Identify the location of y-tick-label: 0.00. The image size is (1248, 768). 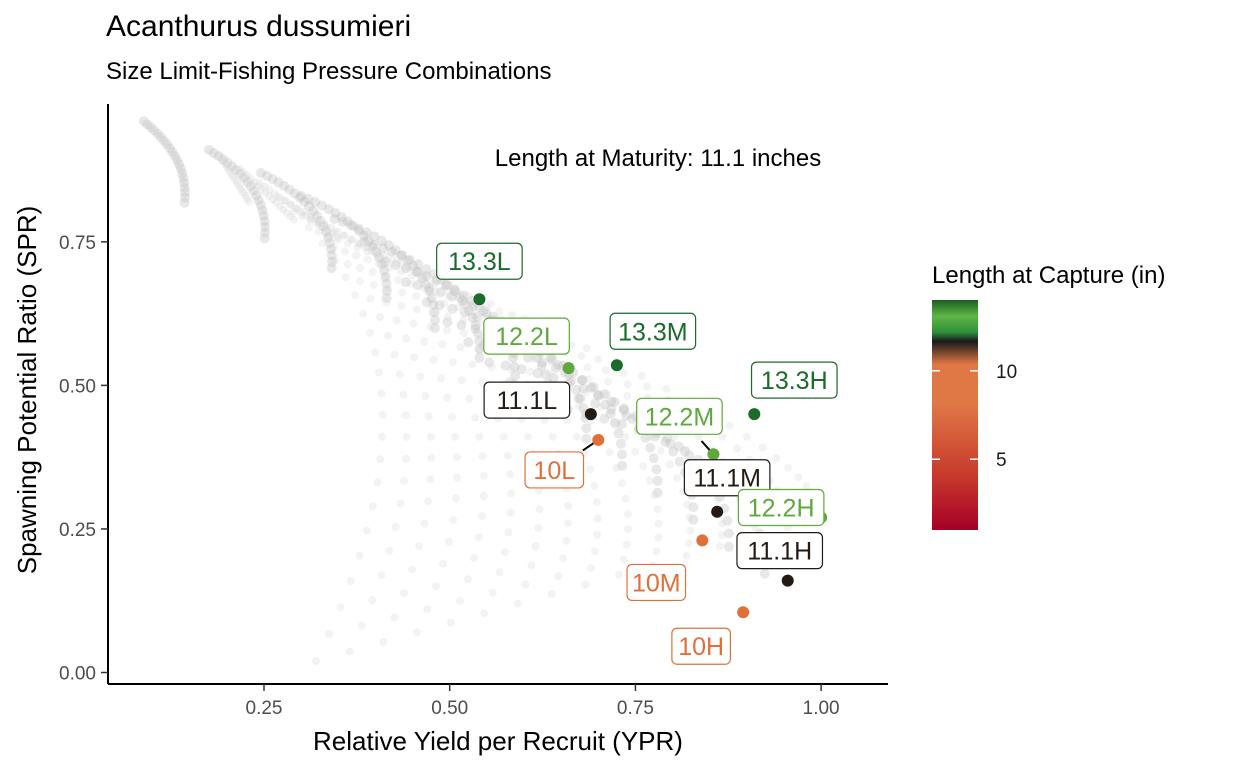
(77, 674).